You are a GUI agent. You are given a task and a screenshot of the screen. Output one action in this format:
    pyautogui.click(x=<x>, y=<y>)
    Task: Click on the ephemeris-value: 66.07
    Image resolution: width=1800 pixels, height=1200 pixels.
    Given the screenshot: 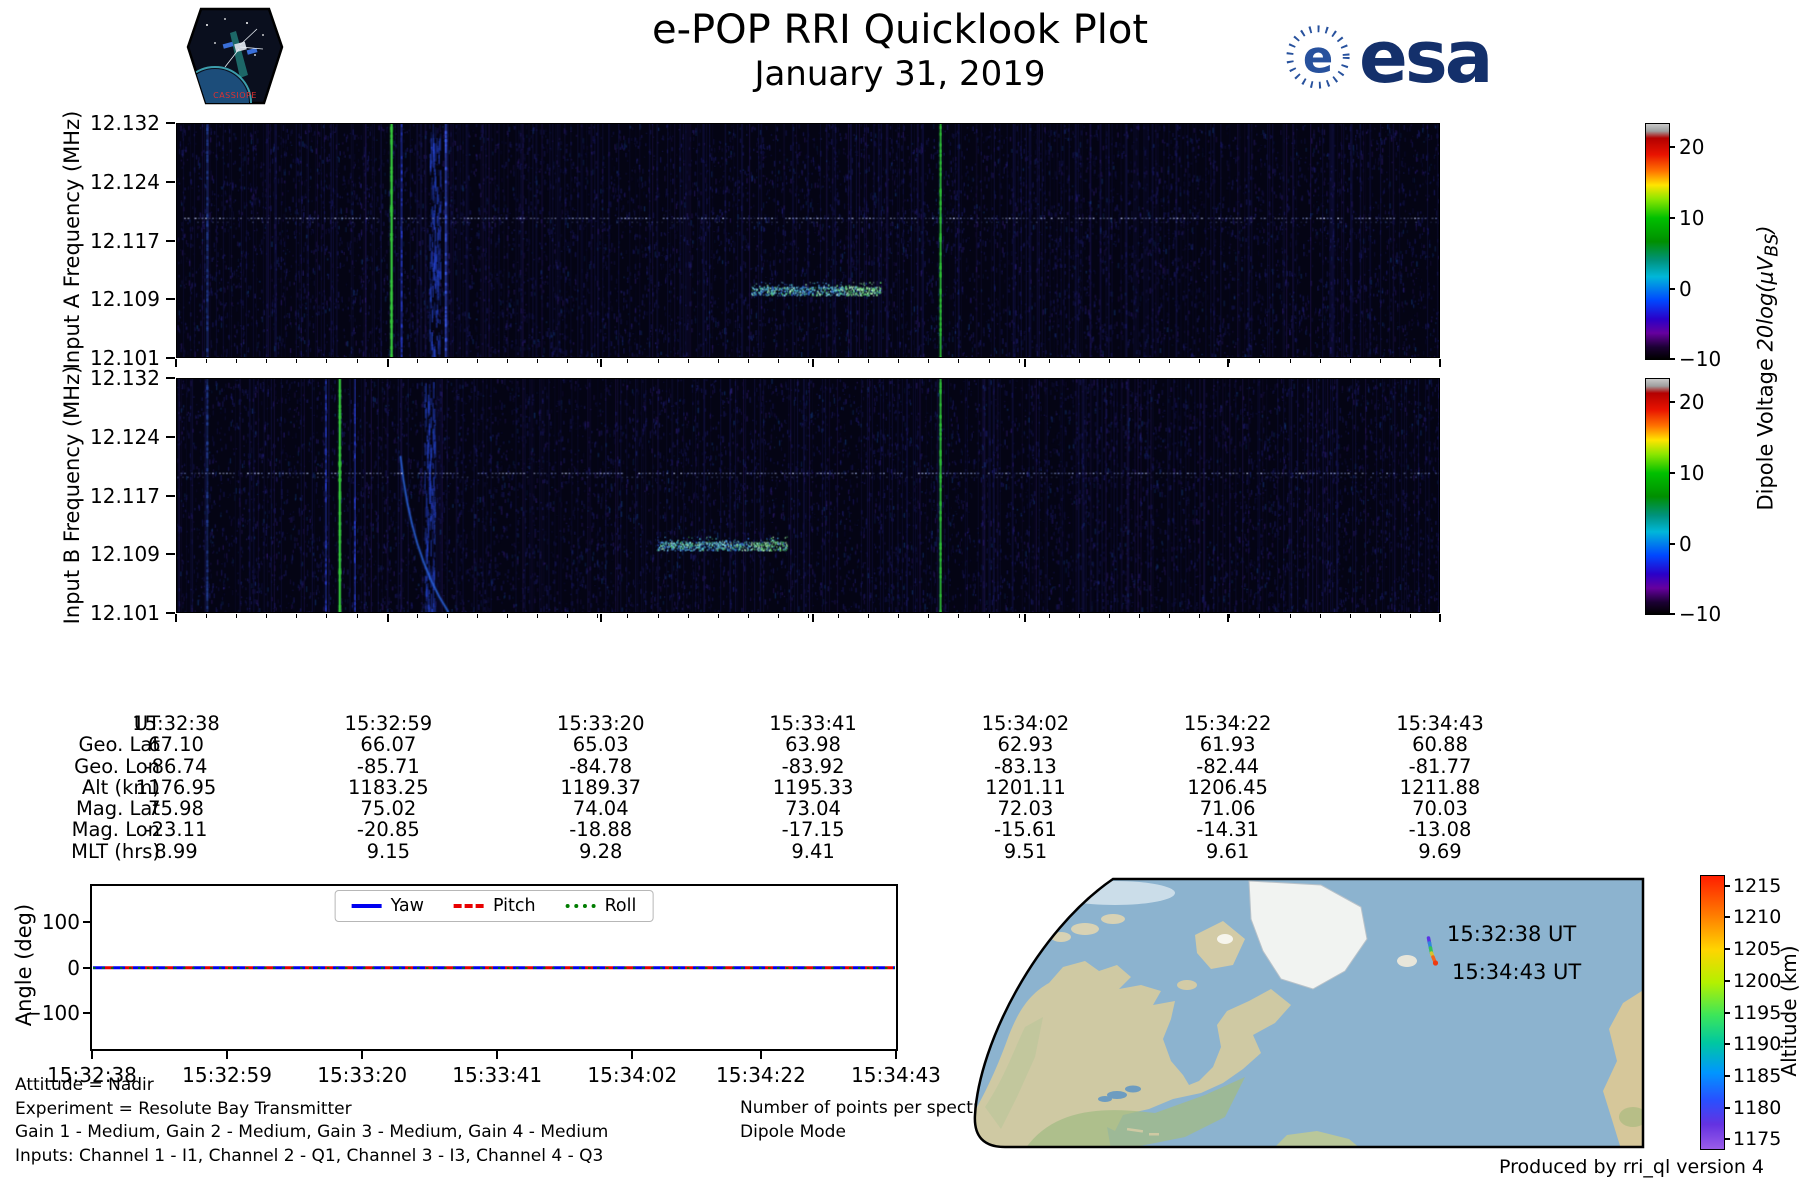 What is the action you would take?
    pyautogui.click(x=388, y=745)
    